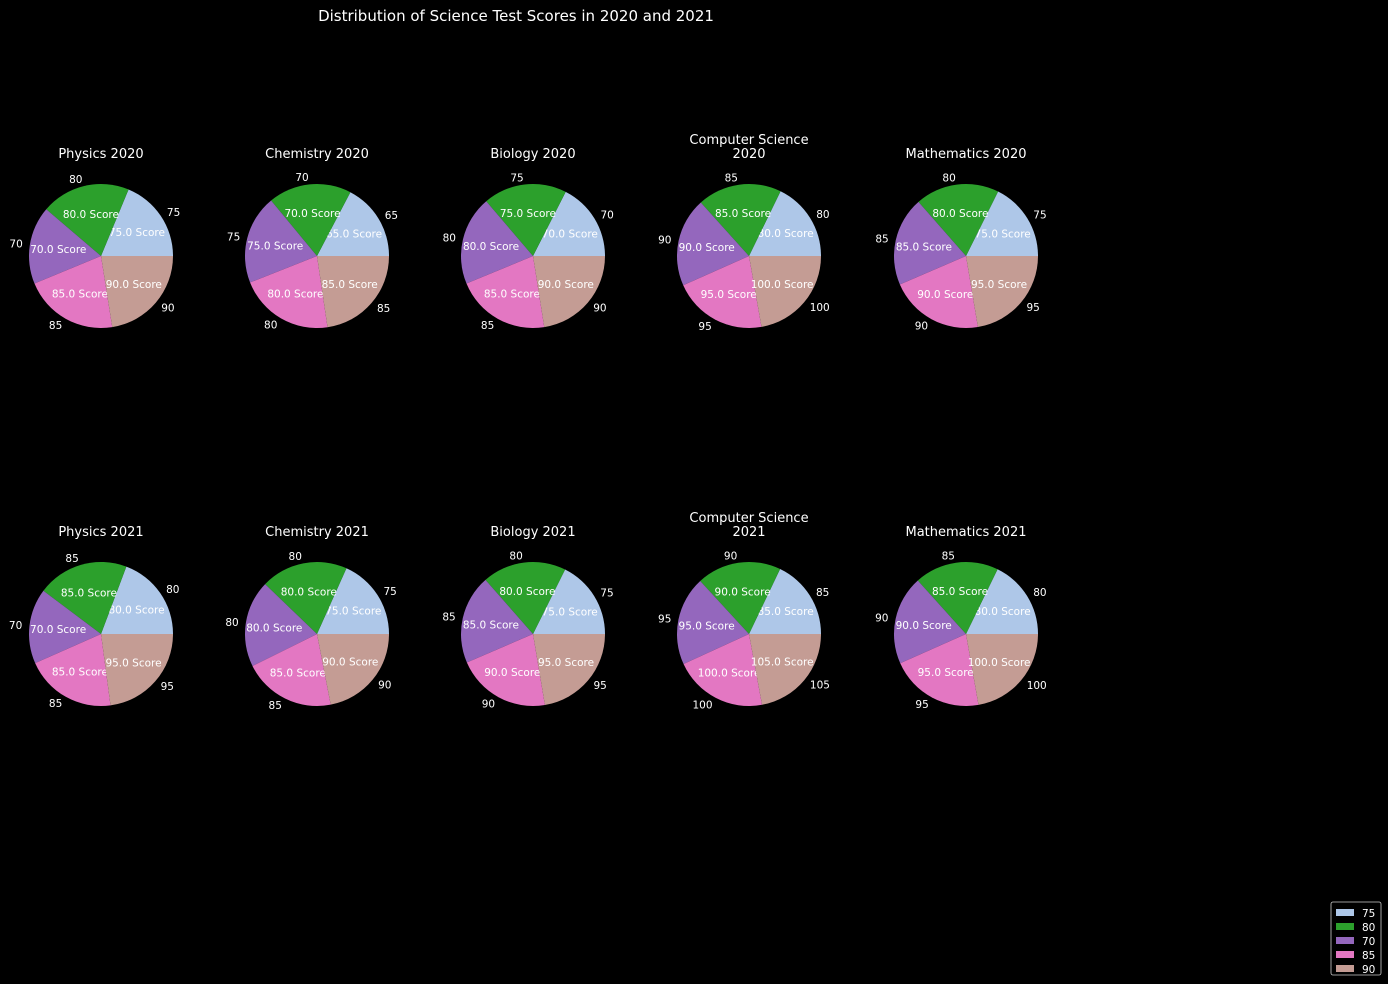 This screenshot has height=984, width=1388. Describe the element at coordinates (1368, 914) in the screenshot. I see `legend-label: 75` at that location.